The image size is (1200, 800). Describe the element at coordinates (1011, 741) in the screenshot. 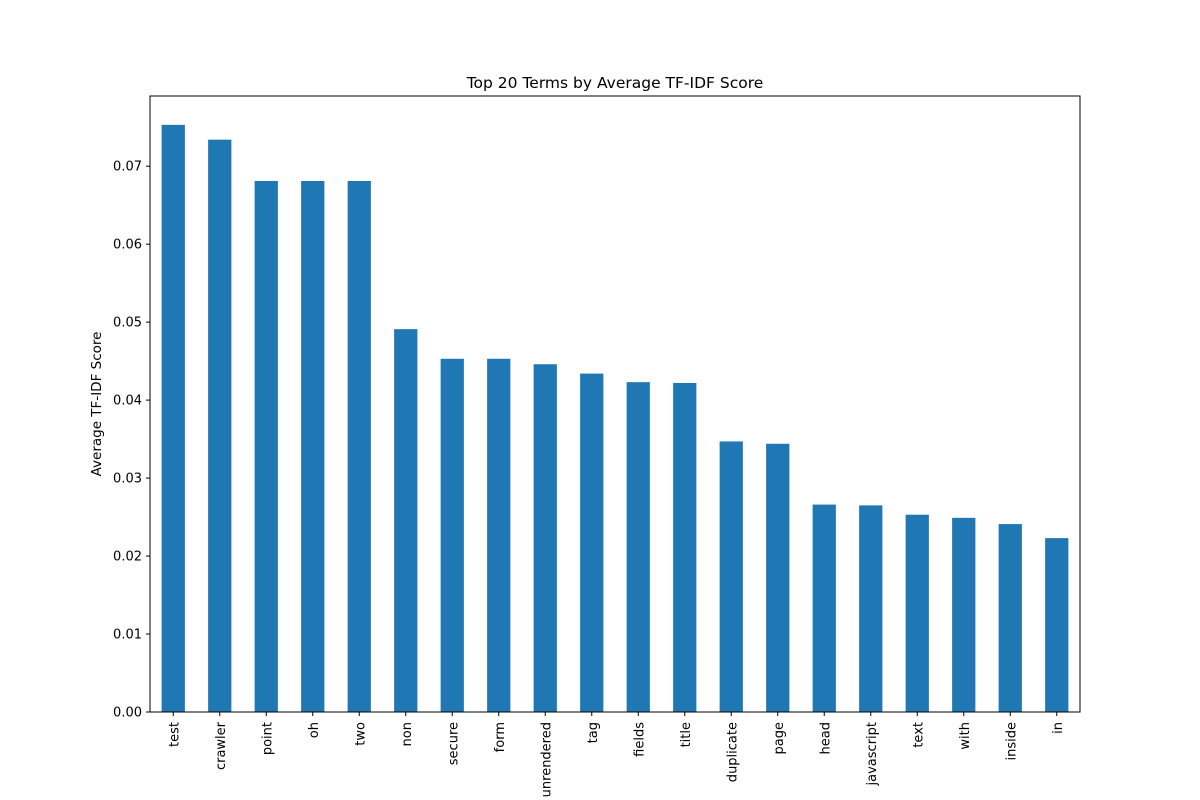

I see `x-tick-label: inside` at that location.